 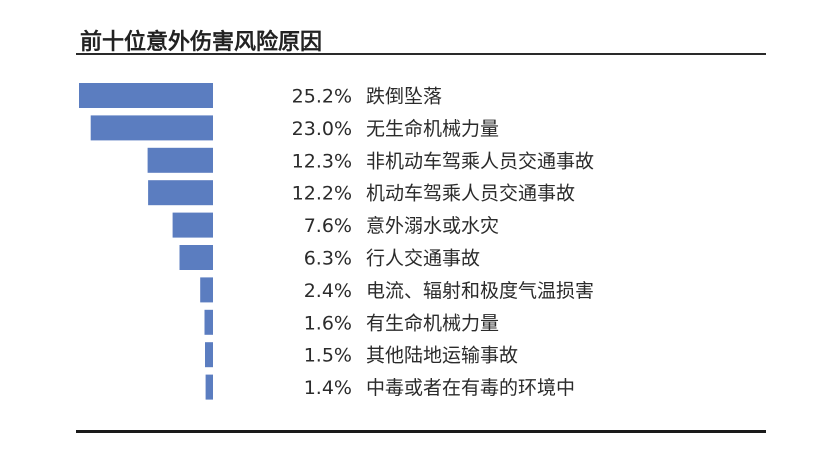 What do you see at coordinates (328, 356) in the screenshot?
I see `value-label: 1.5%` at bounding box center [328, 356].